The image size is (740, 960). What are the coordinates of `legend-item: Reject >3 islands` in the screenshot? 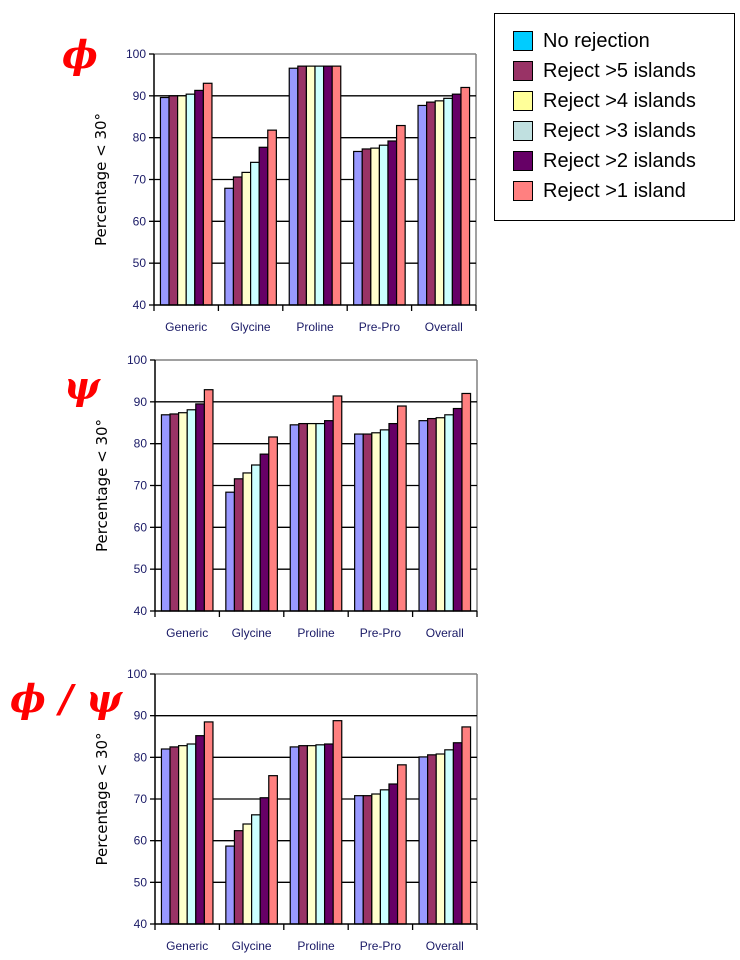 It's located at (604, 131).